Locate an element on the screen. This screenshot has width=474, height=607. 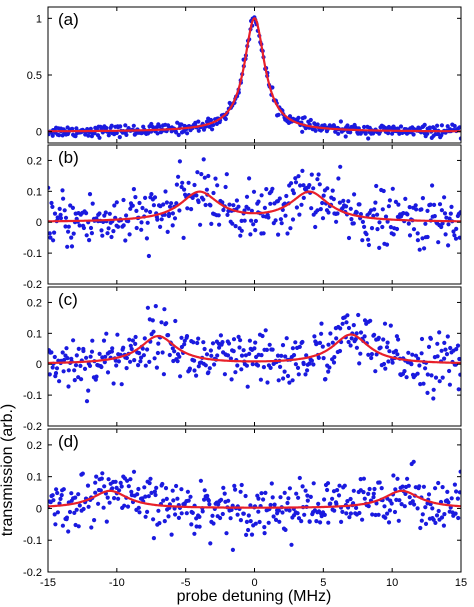
y-tick-label: 0.2 is located at coordinates (34, 446).